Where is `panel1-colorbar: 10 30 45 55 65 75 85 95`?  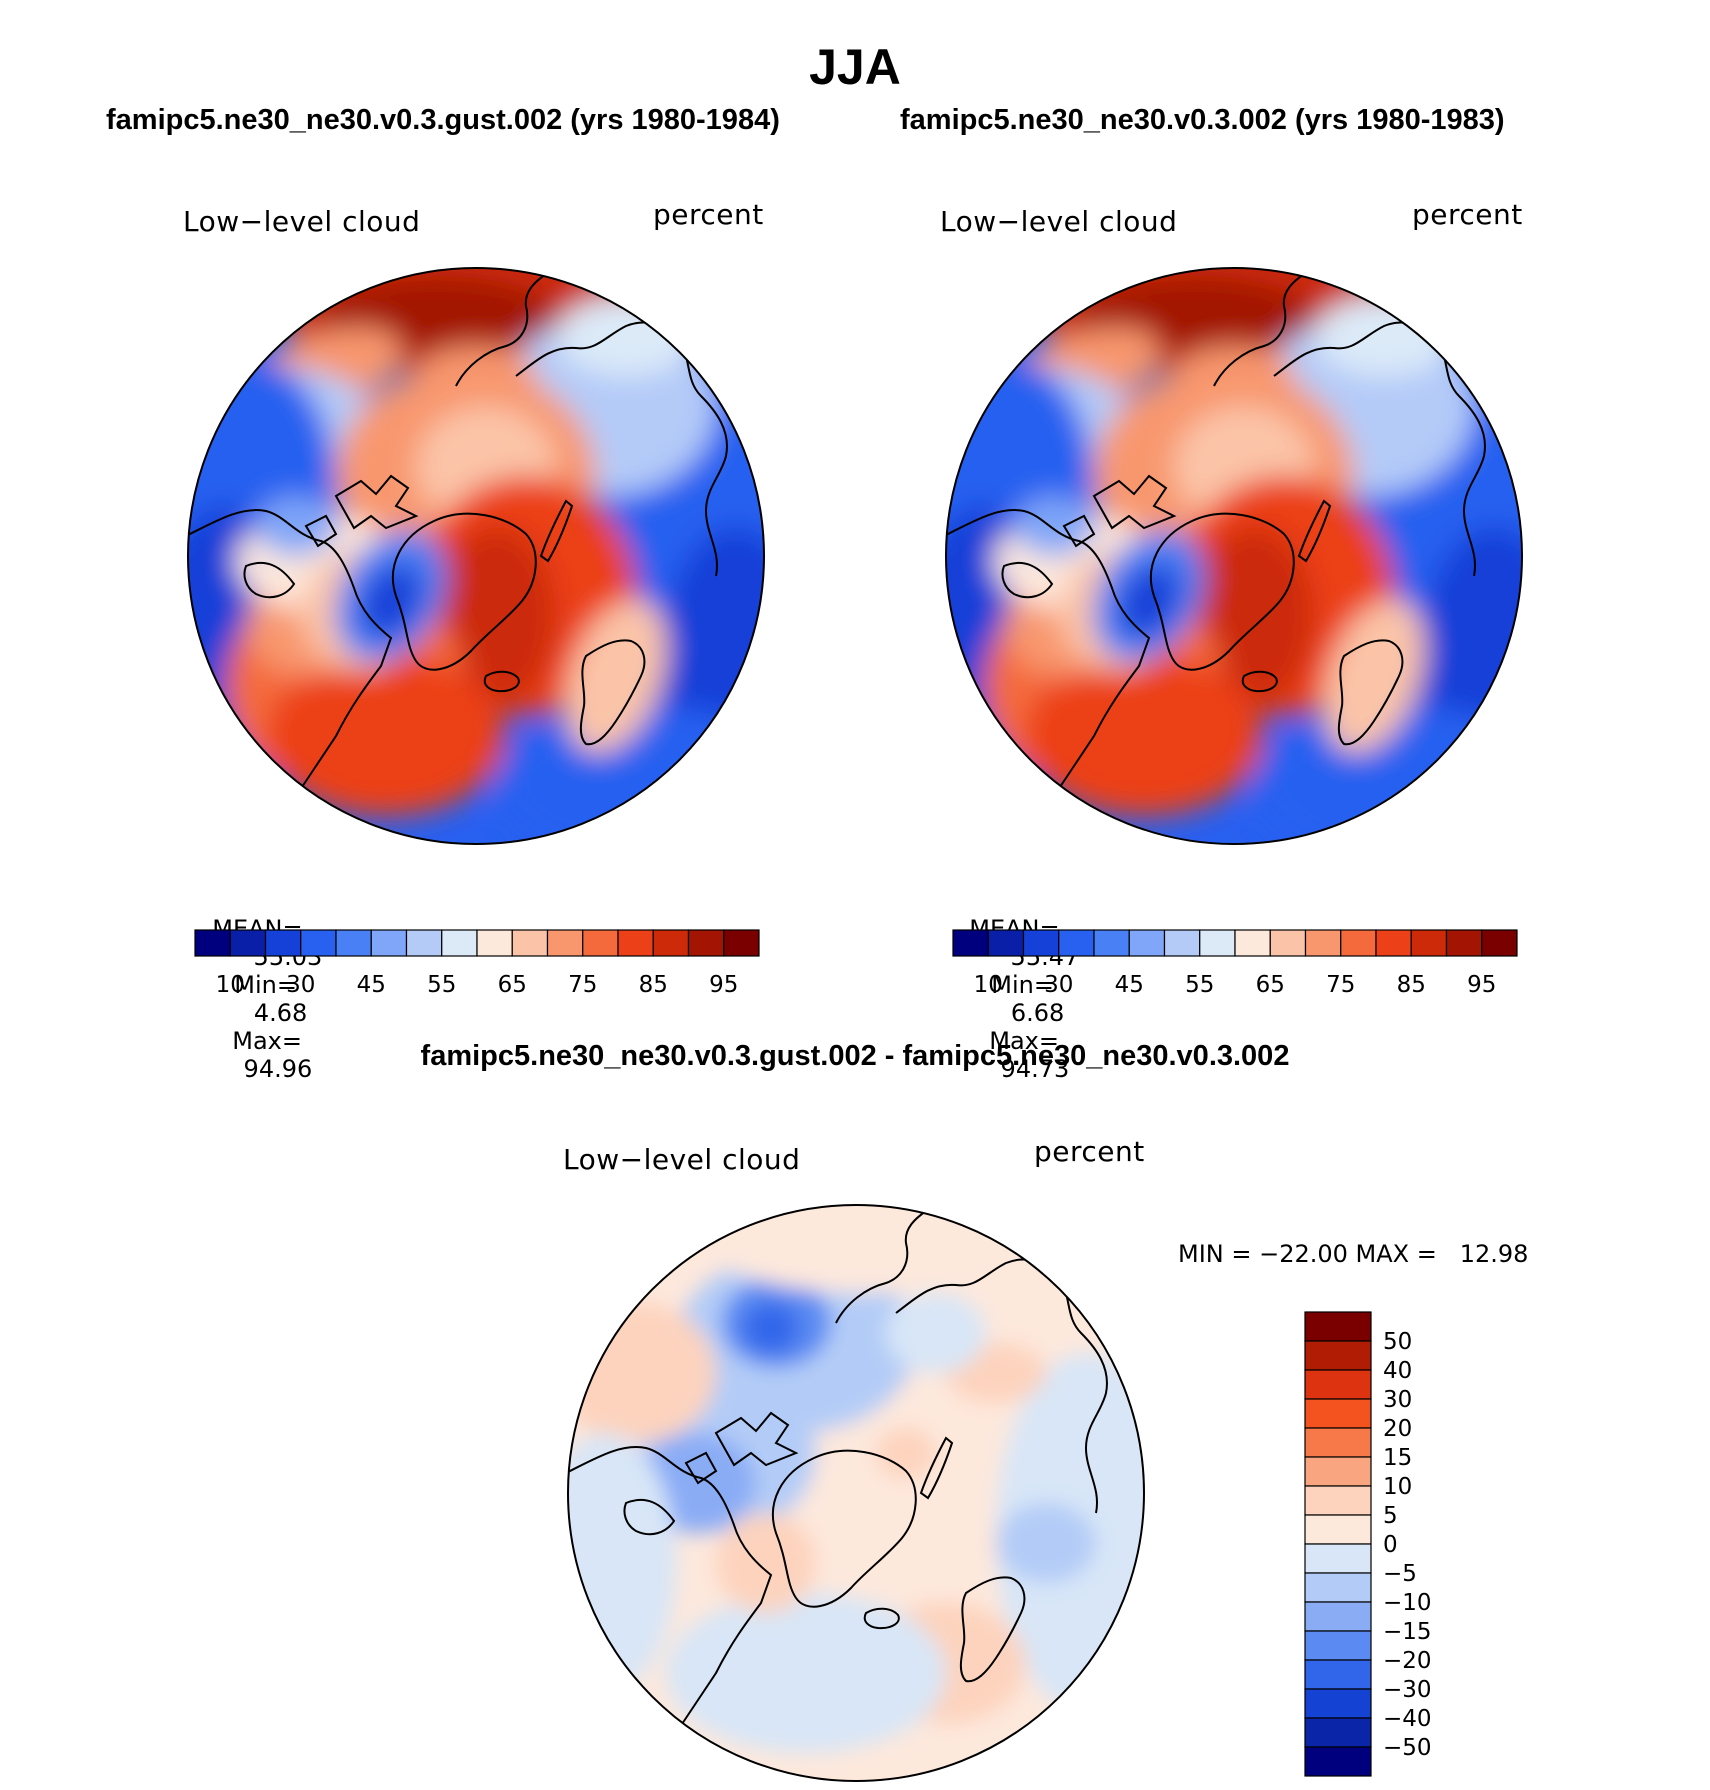
panel1-colorbar: 10 30 45 55 65 75 85 95 is located at coordinates (477, 963).